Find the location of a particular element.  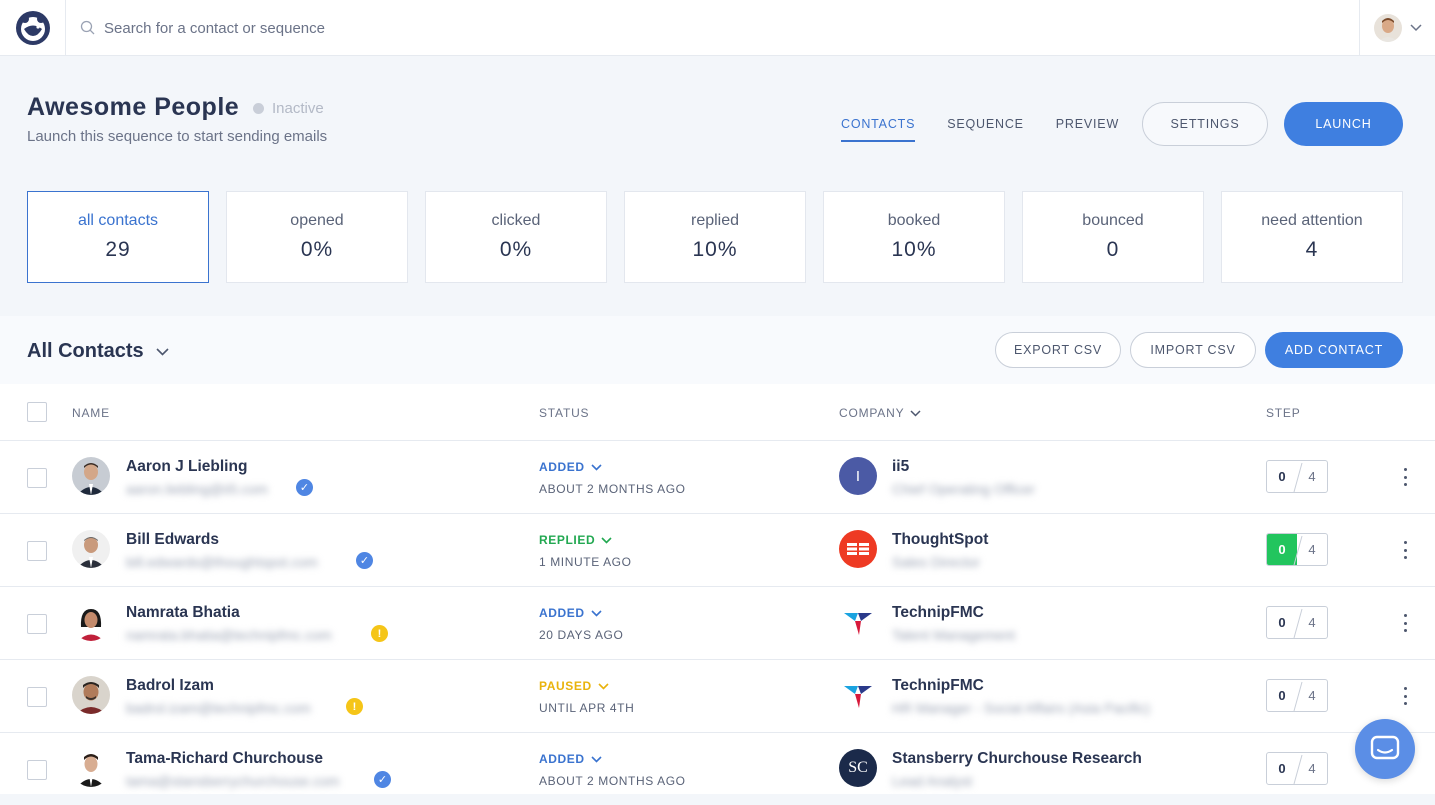

contact-title: Sales Director is located at coordinates (936, 562).